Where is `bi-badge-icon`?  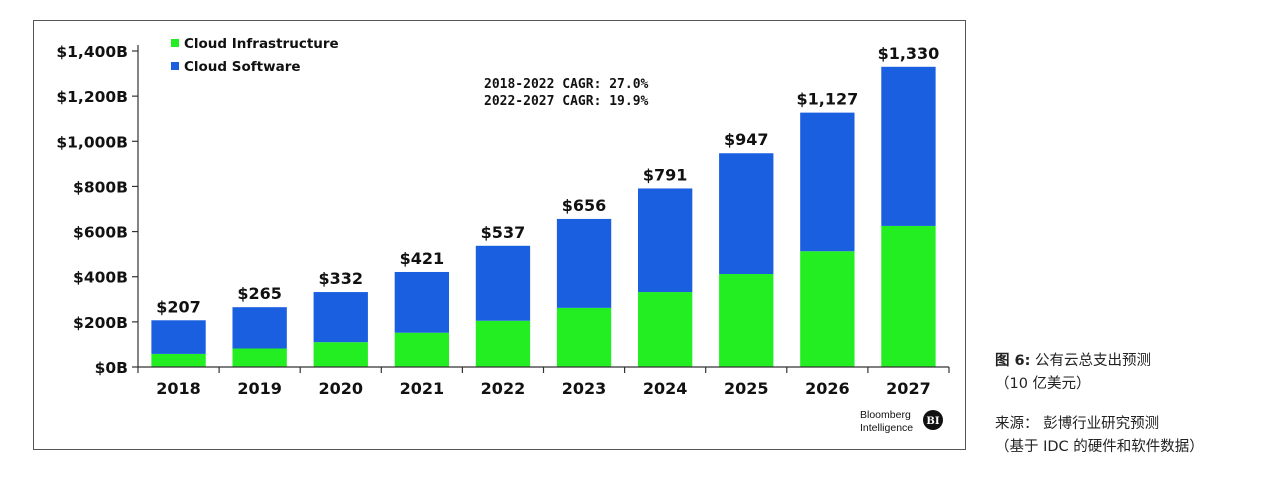
bi-badge-icon is located at coordinates (933, 420).